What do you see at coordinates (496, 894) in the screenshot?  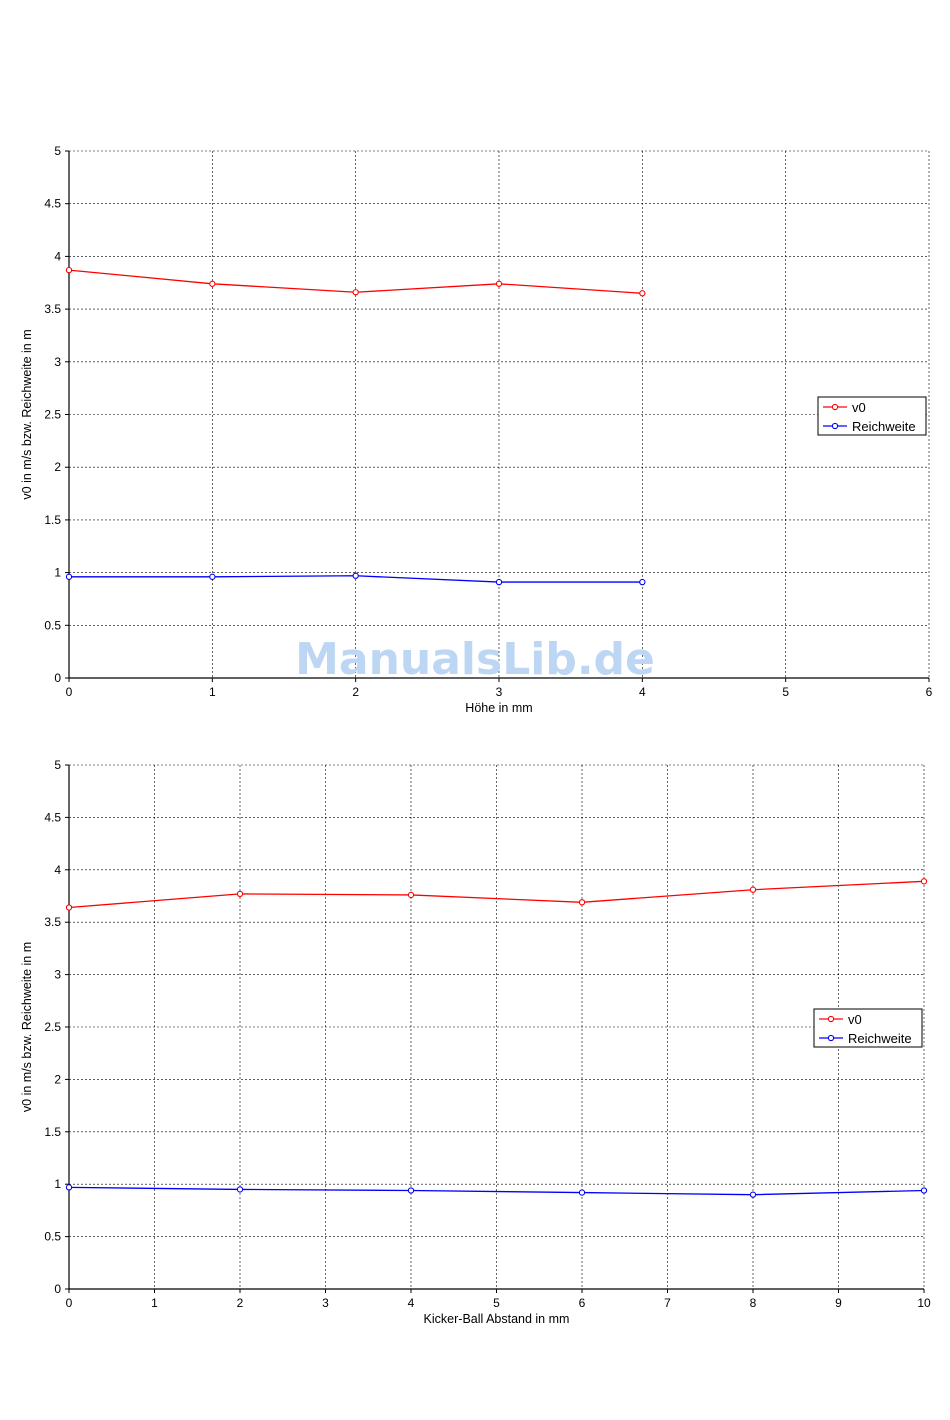 I see `series-line-v0` at bounding box center [496, 894].